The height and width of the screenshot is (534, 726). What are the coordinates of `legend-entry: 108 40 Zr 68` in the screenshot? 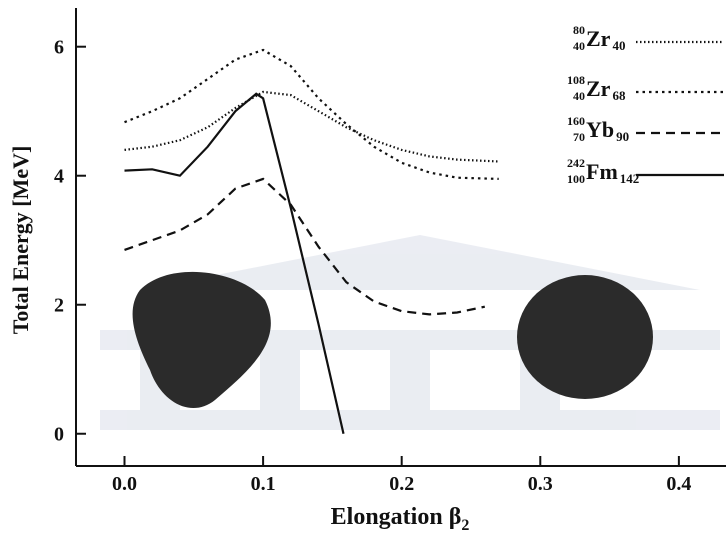 It's located at (645, 88).